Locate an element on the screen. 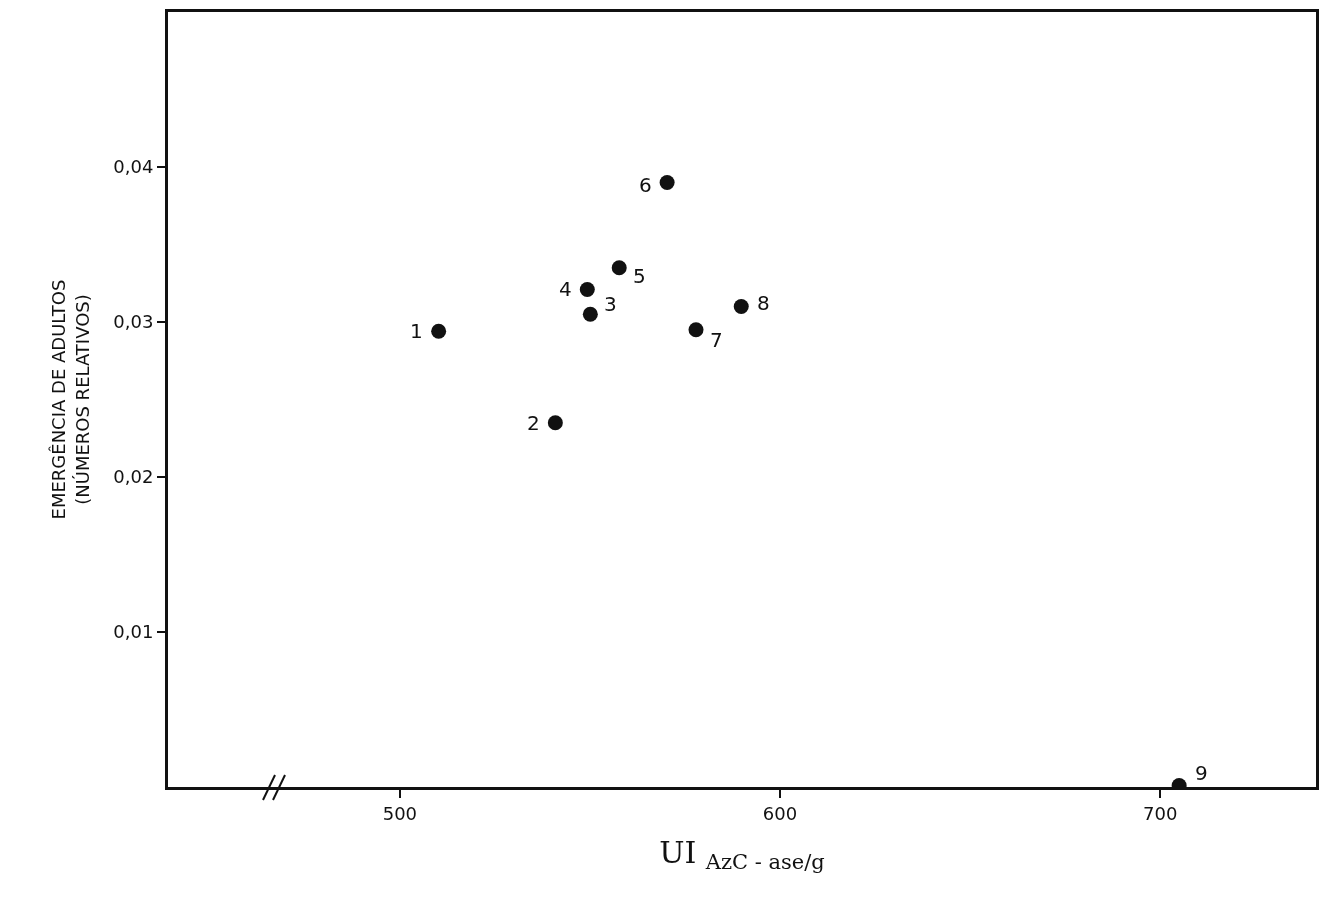  y-tick-label: 0,02 is located at coordinates (133, 477).